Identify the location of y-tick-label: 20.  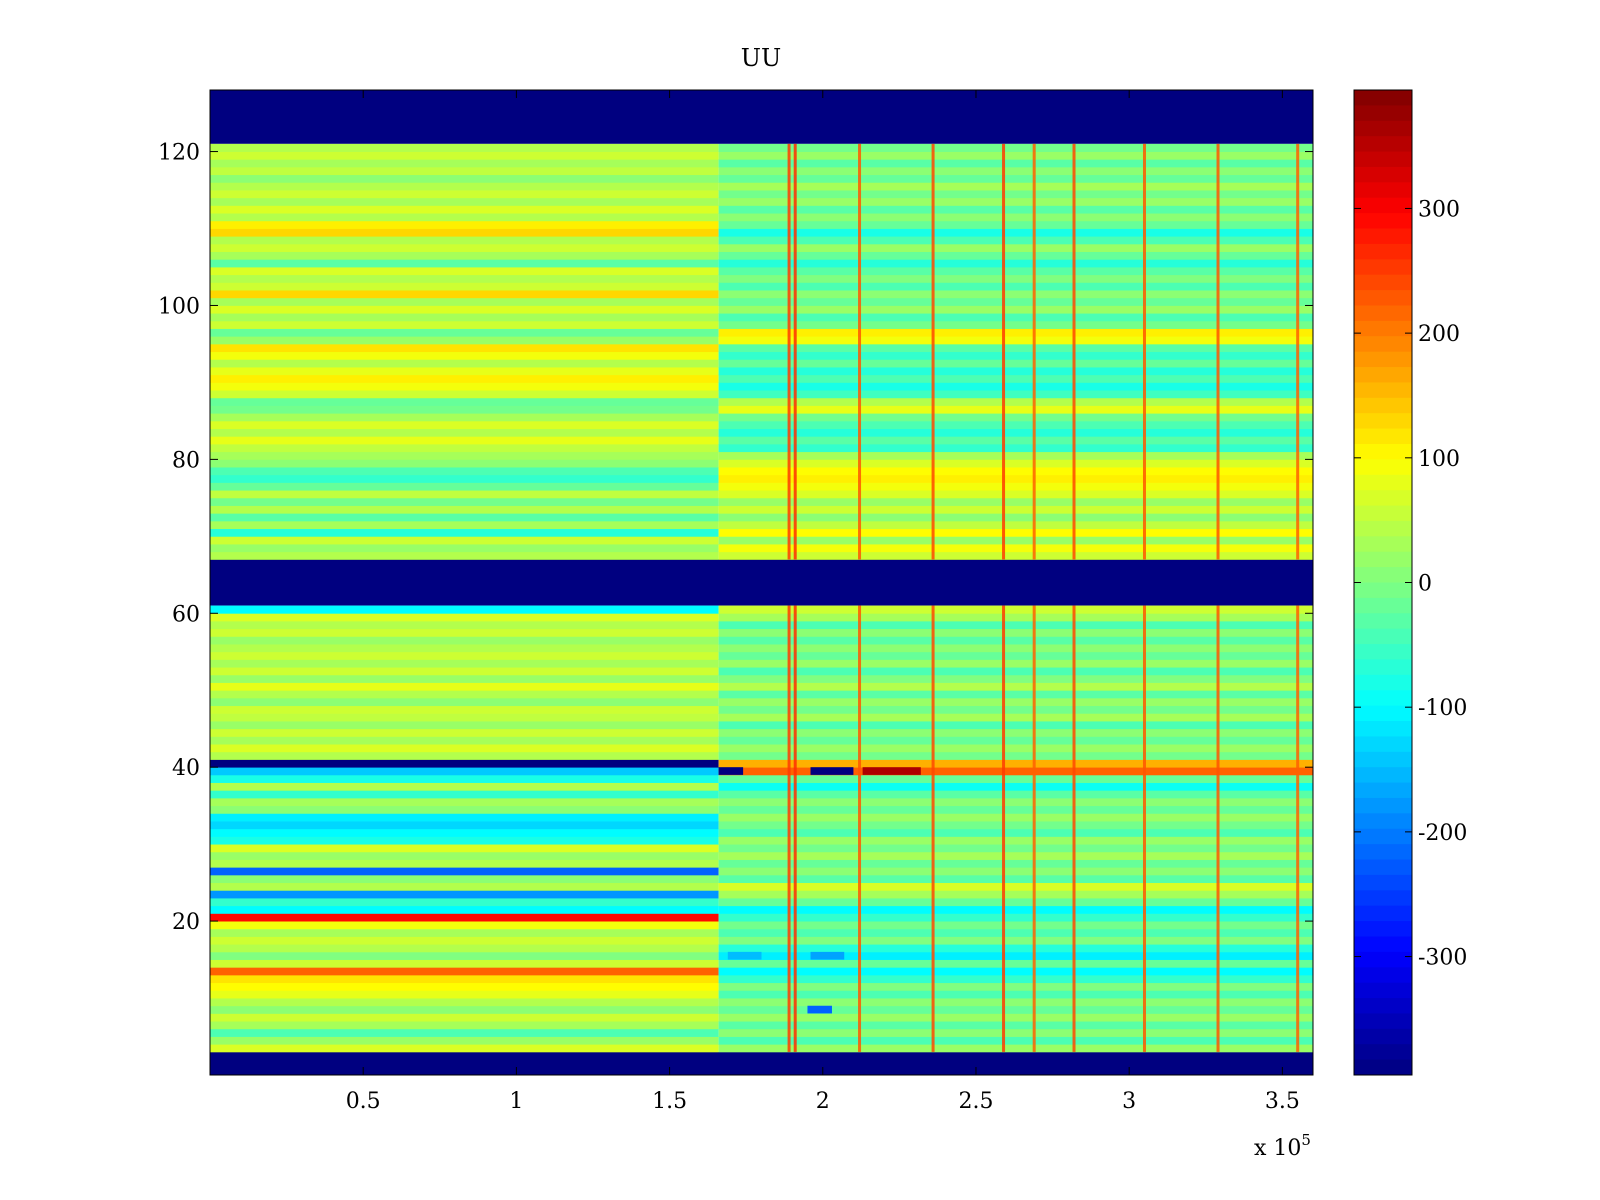
(186, 922).